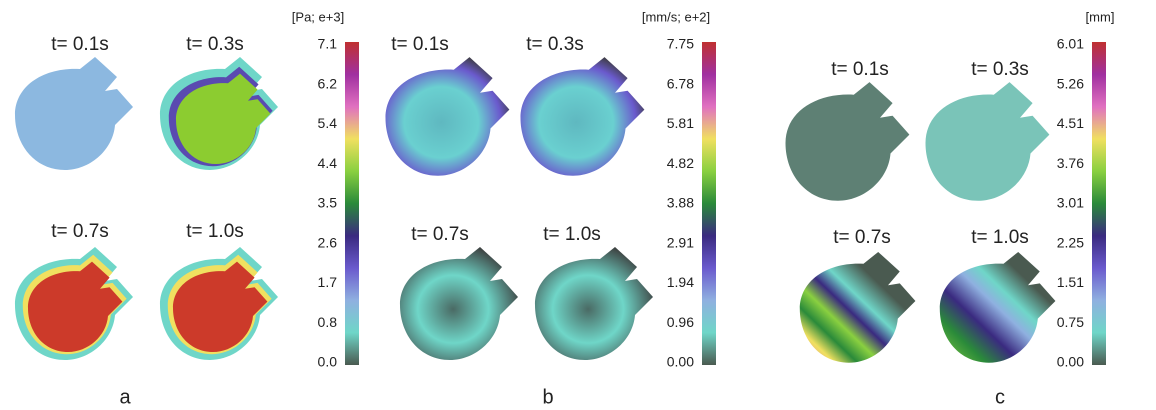  I want to click on colorbar-unit: [mm], so click(1100, 16).